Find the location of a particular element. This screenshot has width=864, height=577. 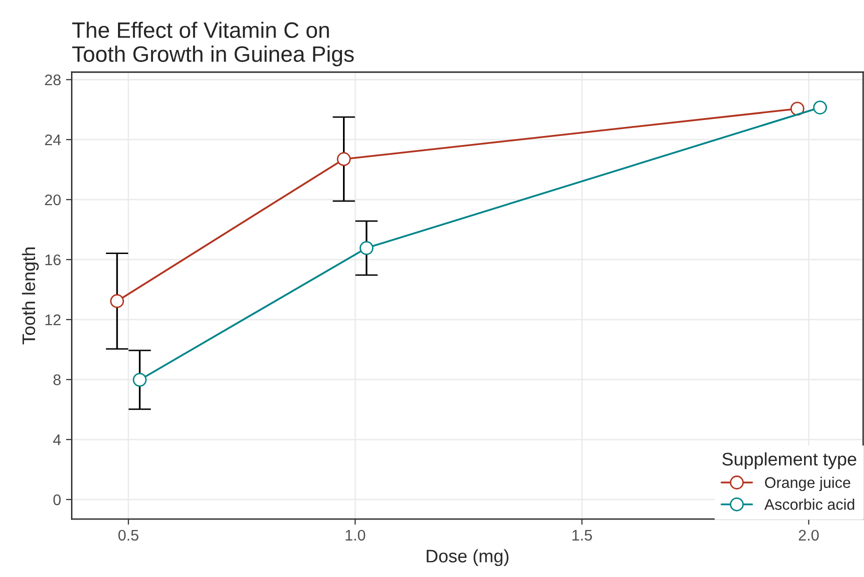

x-tick-label: 0.5 is located at coordinates (128, 535).